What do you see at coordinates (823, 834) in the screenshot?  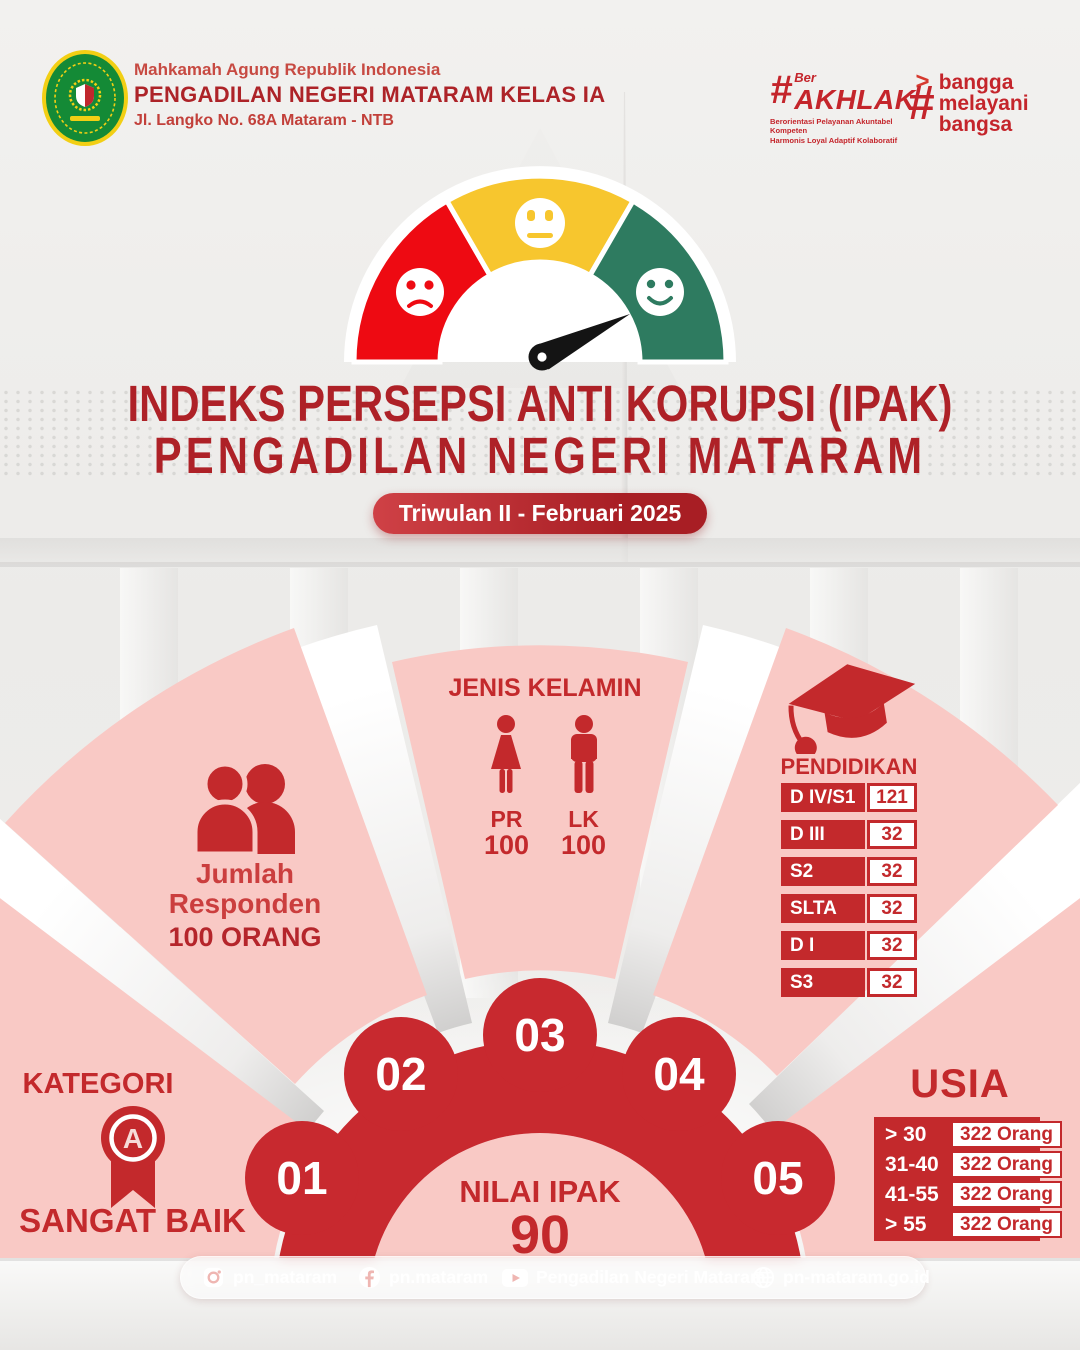 I see `education-row-label: D III` at bounding box center [823, 834].